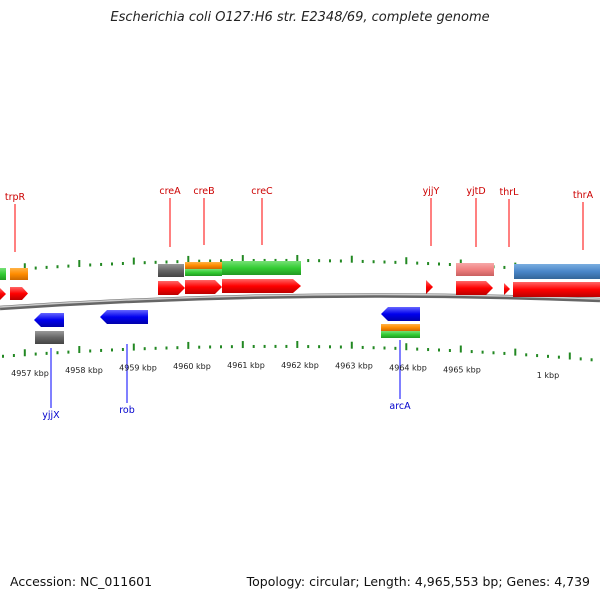  I want to click on gene-label-creA: creA, so click(170, 191).